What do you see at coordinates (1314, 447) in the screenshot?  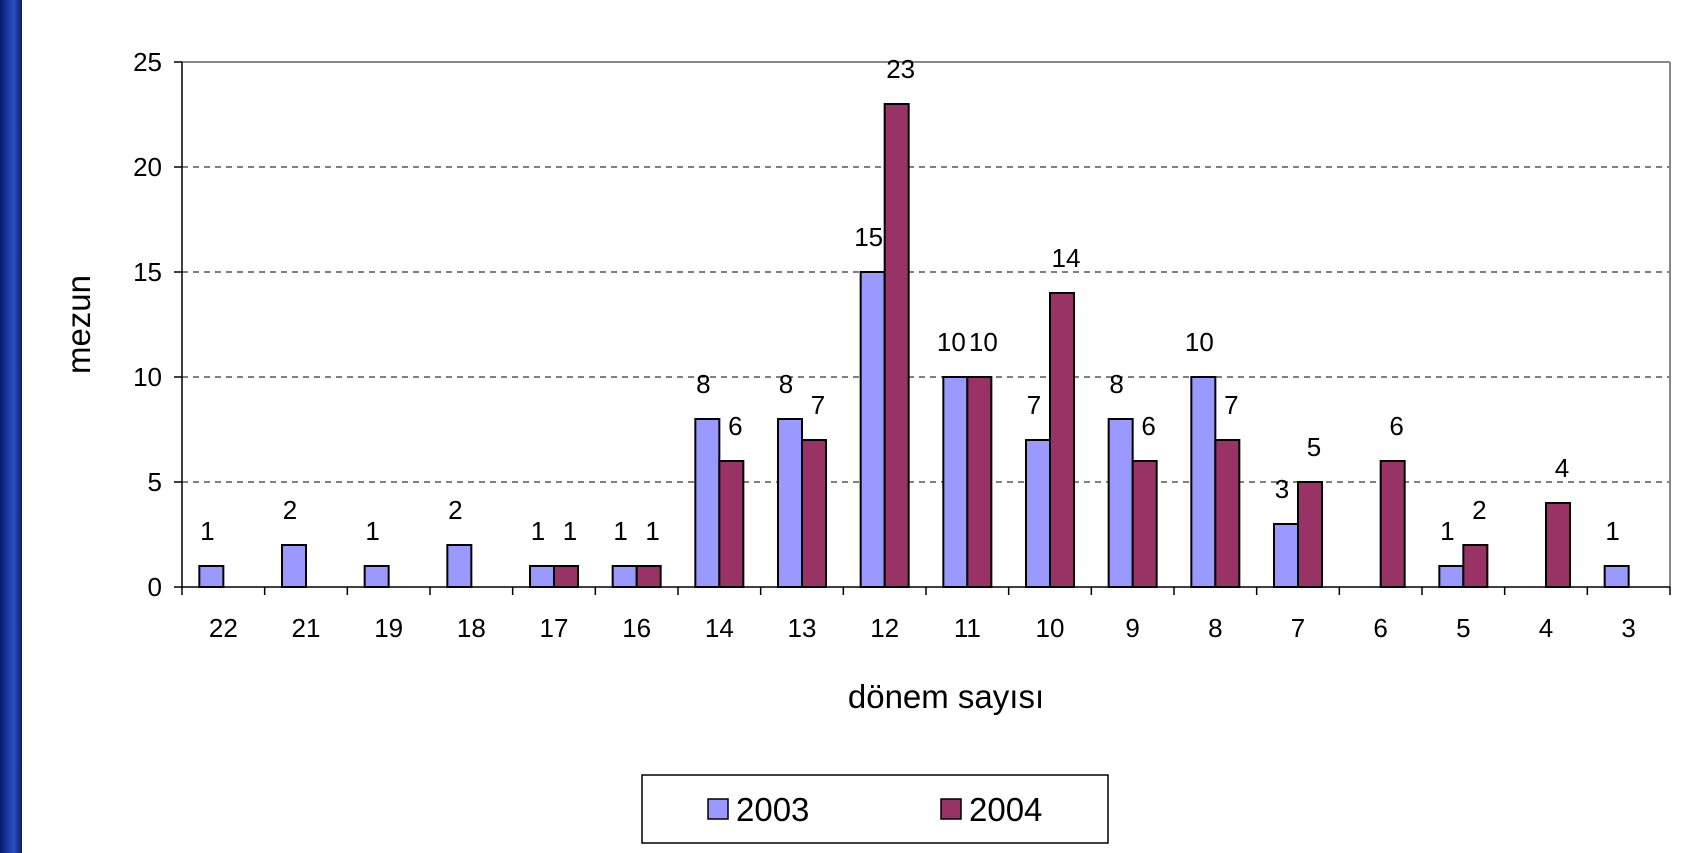 I see `data-label-2004: 5` at bounding box center [1314, 447].